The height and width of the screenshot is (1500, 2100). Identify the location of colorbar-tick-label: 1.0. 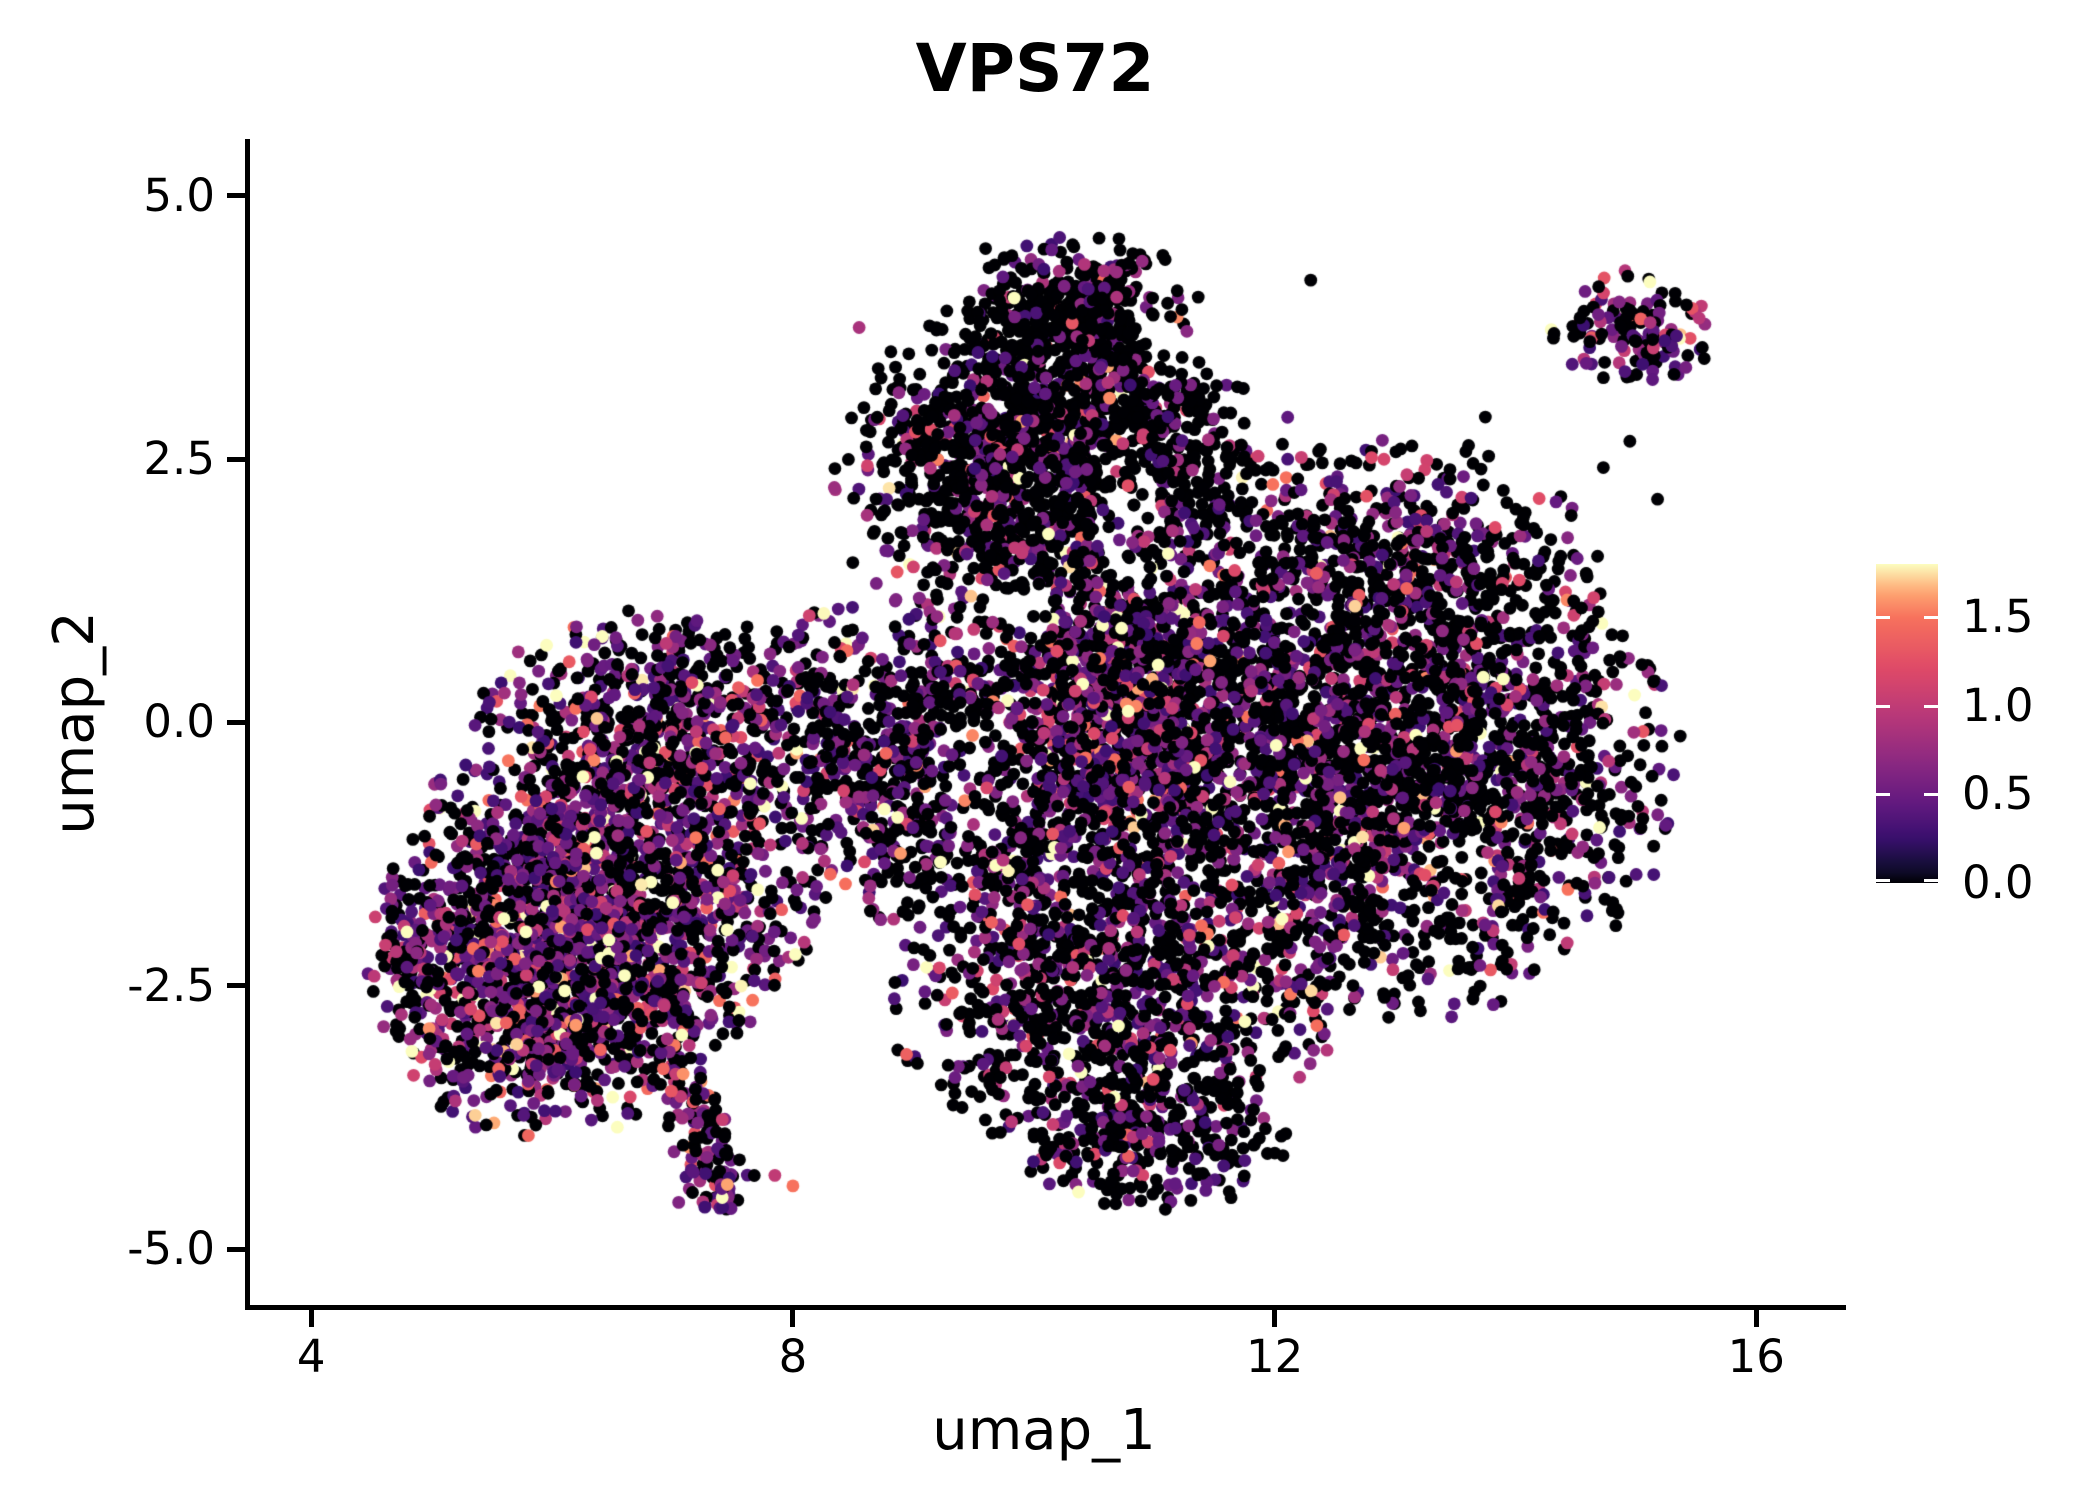
(1998, 705).